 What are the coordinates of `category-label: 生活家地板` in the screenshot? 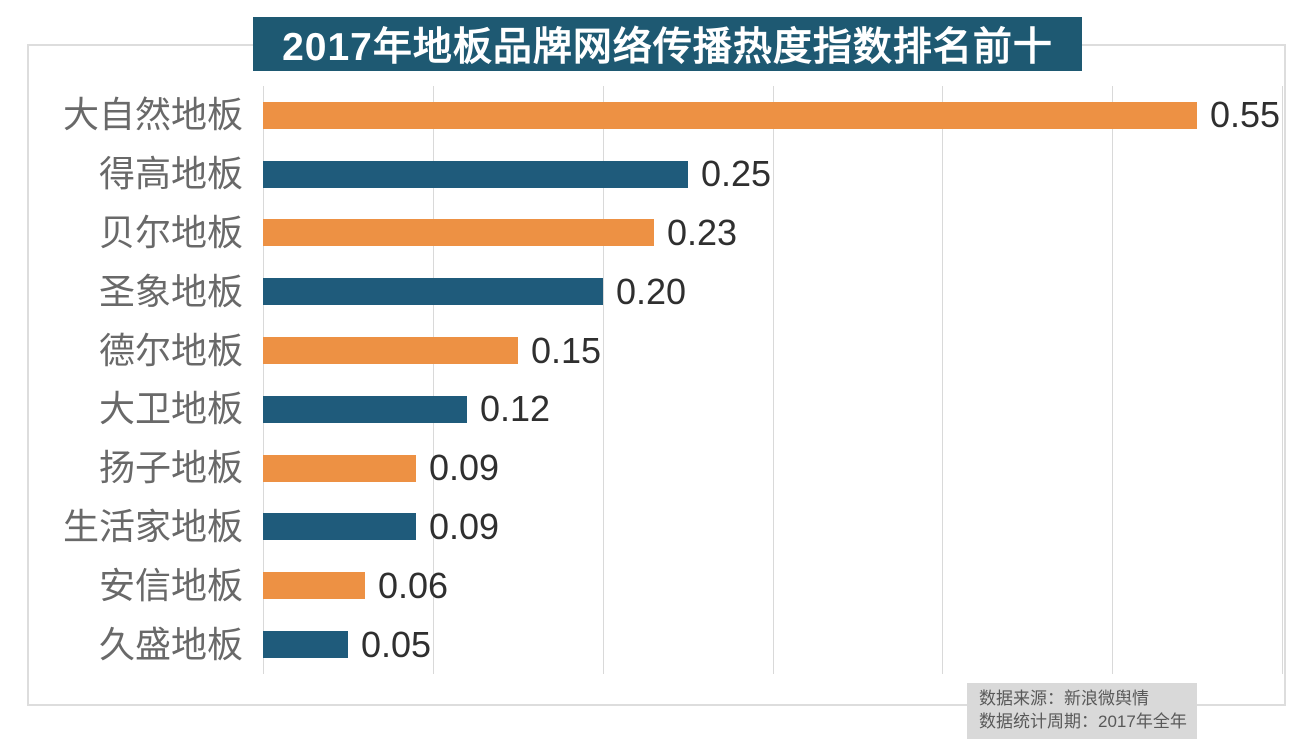 It's located at (152, 526).